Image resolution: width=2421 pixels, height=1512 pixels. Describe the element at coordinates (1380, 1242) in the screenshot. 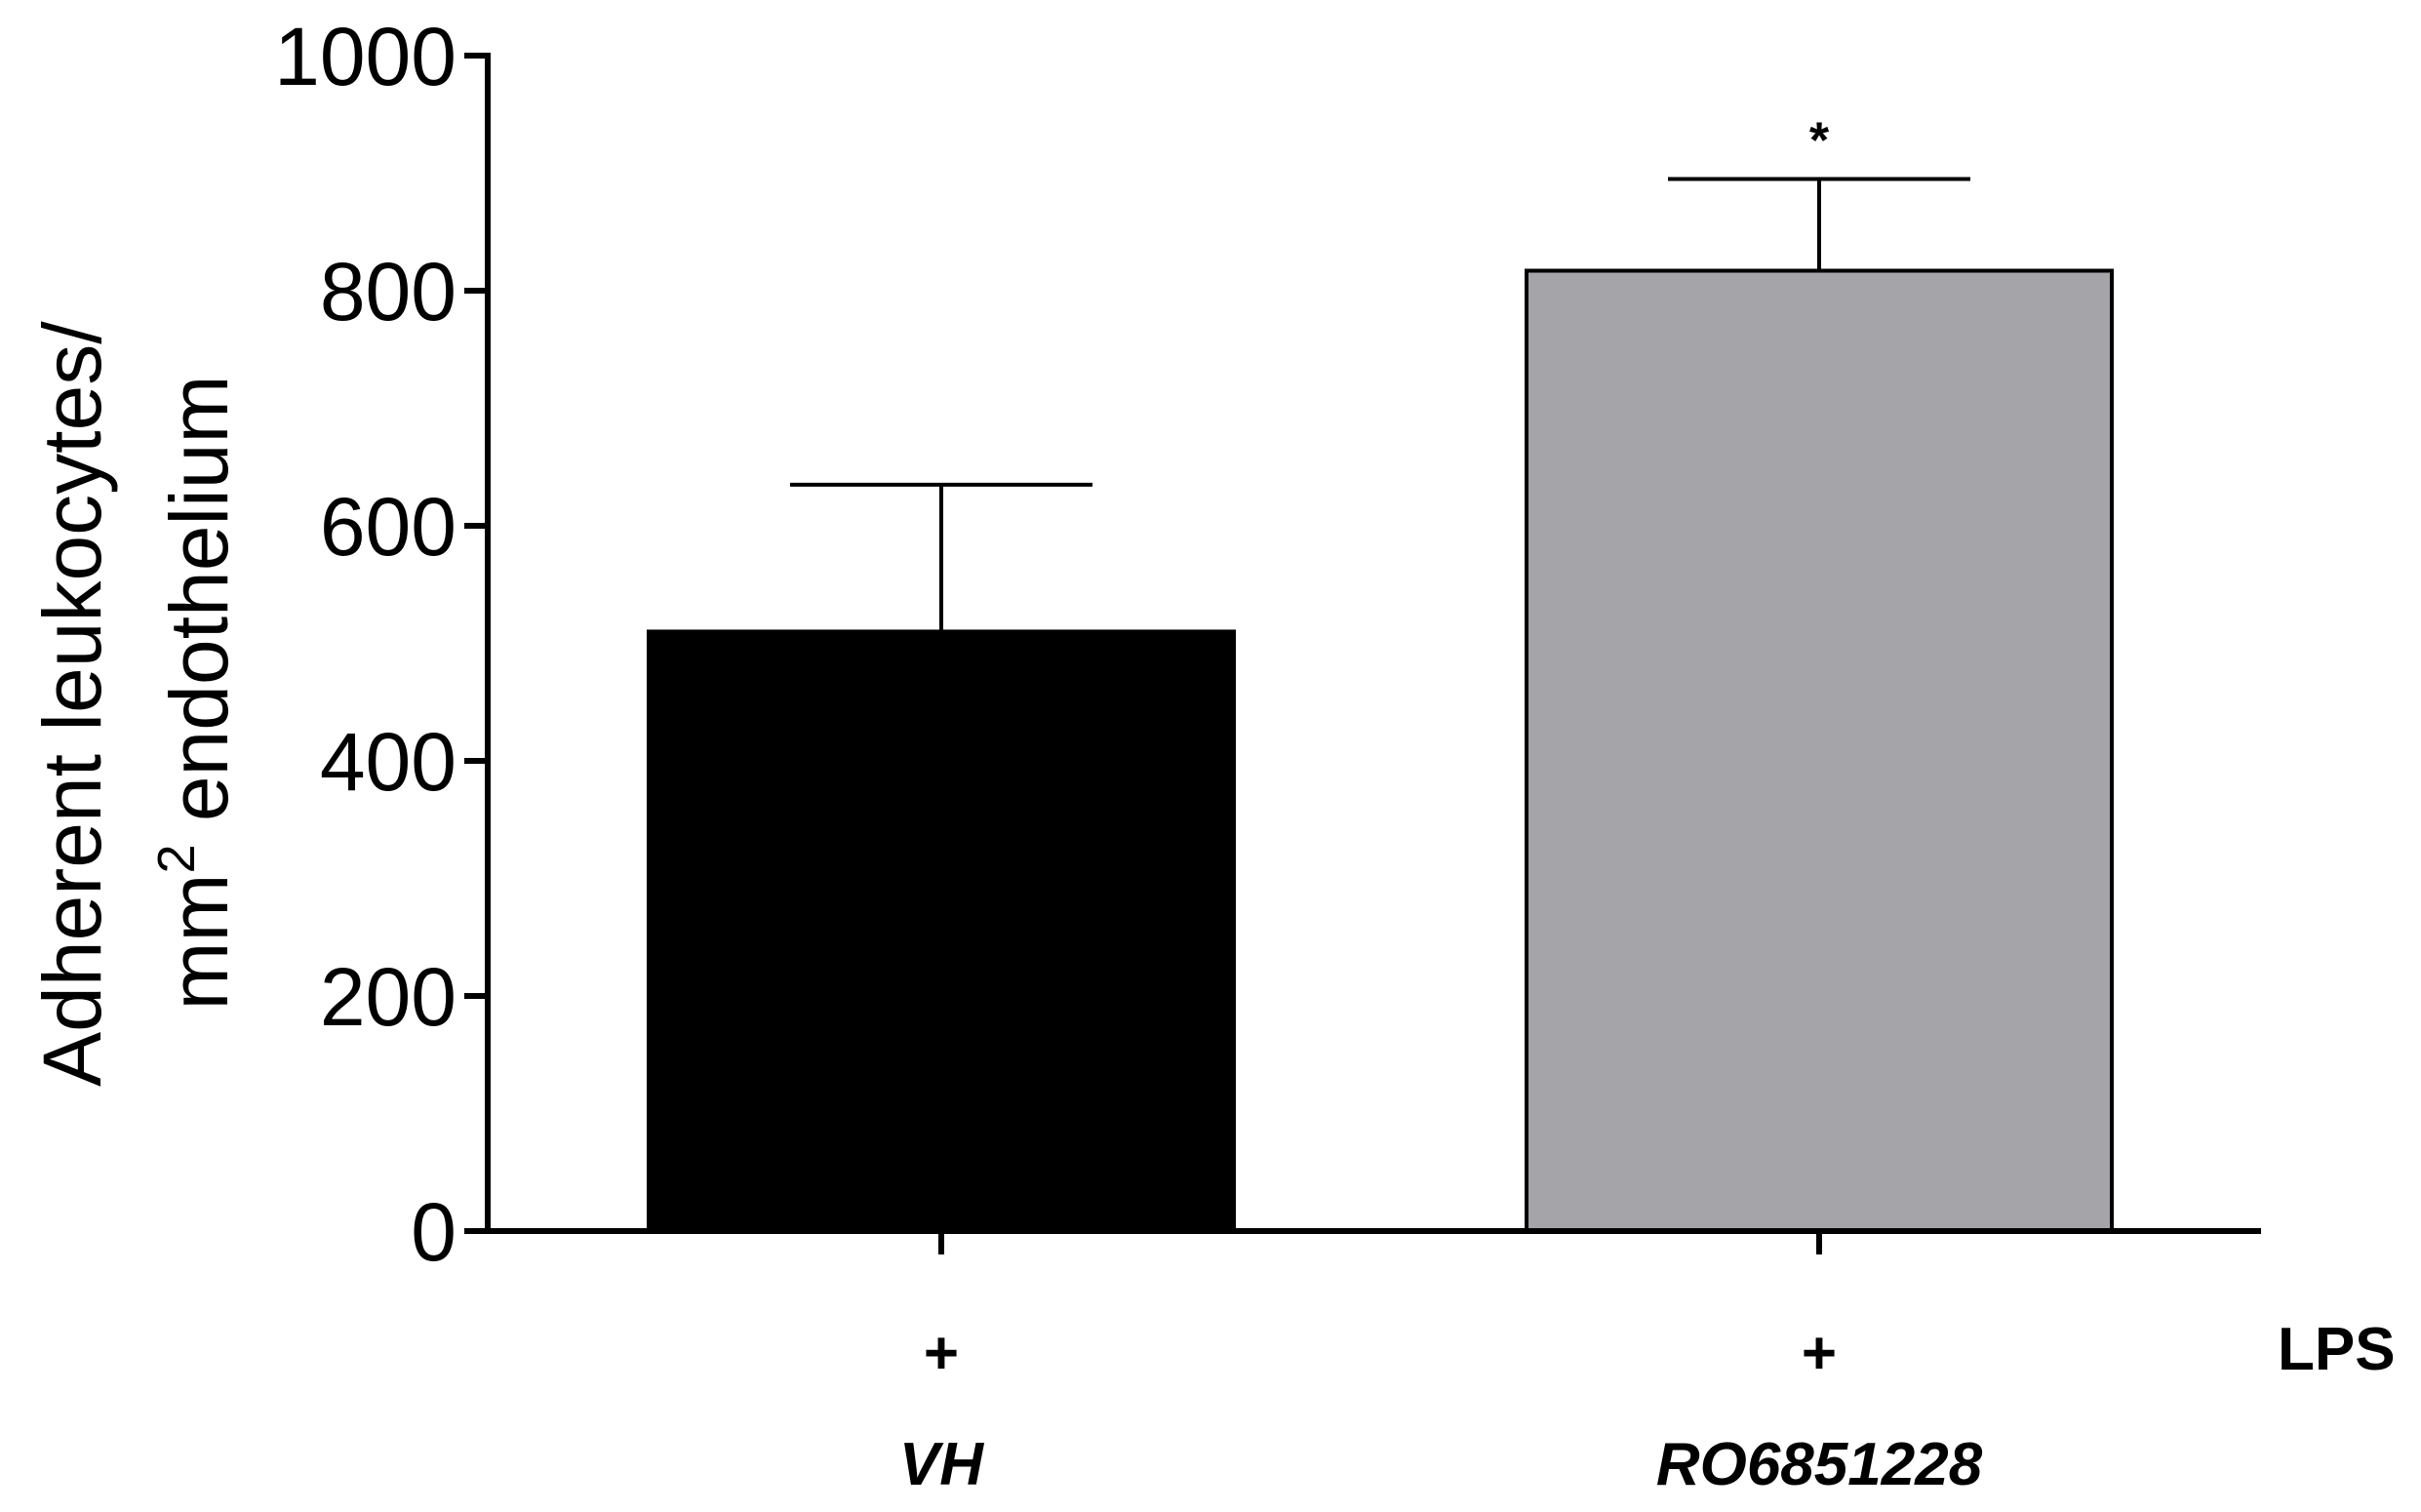

I see `x-ticks-layer` at that location.